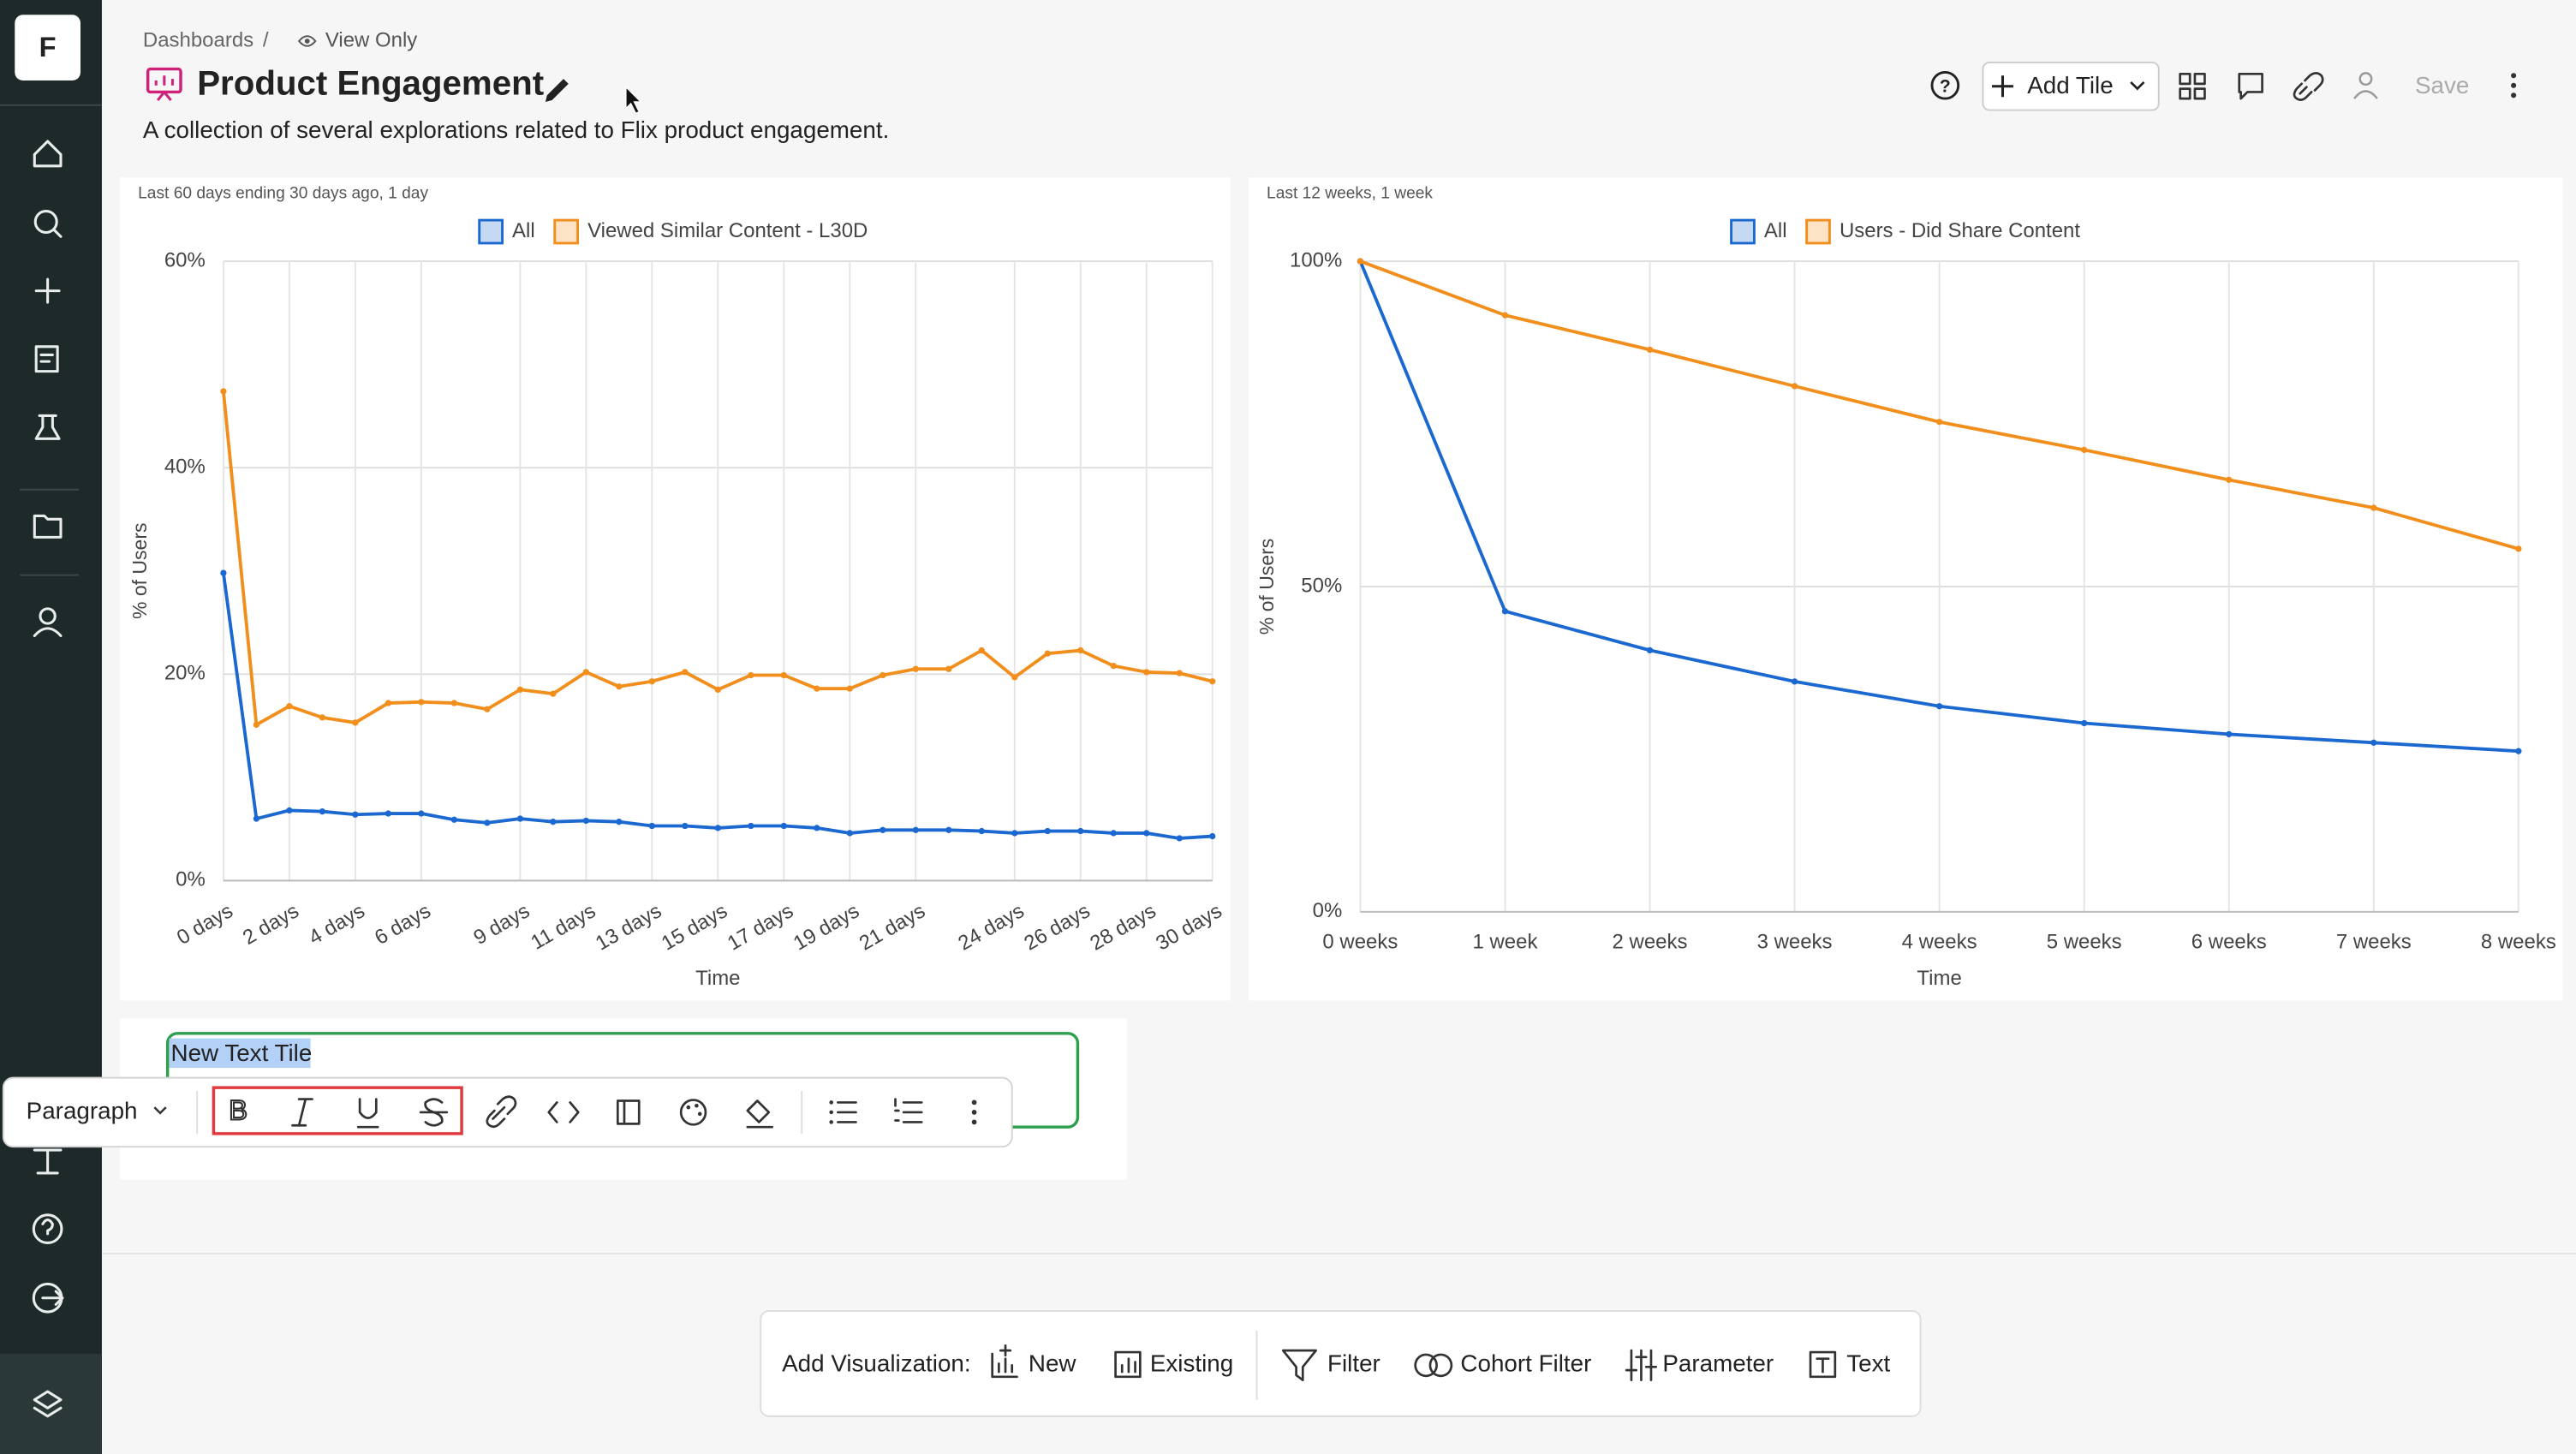 Image resolution: width=2576 pixels, height=1454 pixels. Describe the element at coordinates (47, 359) in the screenshot. I see `report-icon` at that location.